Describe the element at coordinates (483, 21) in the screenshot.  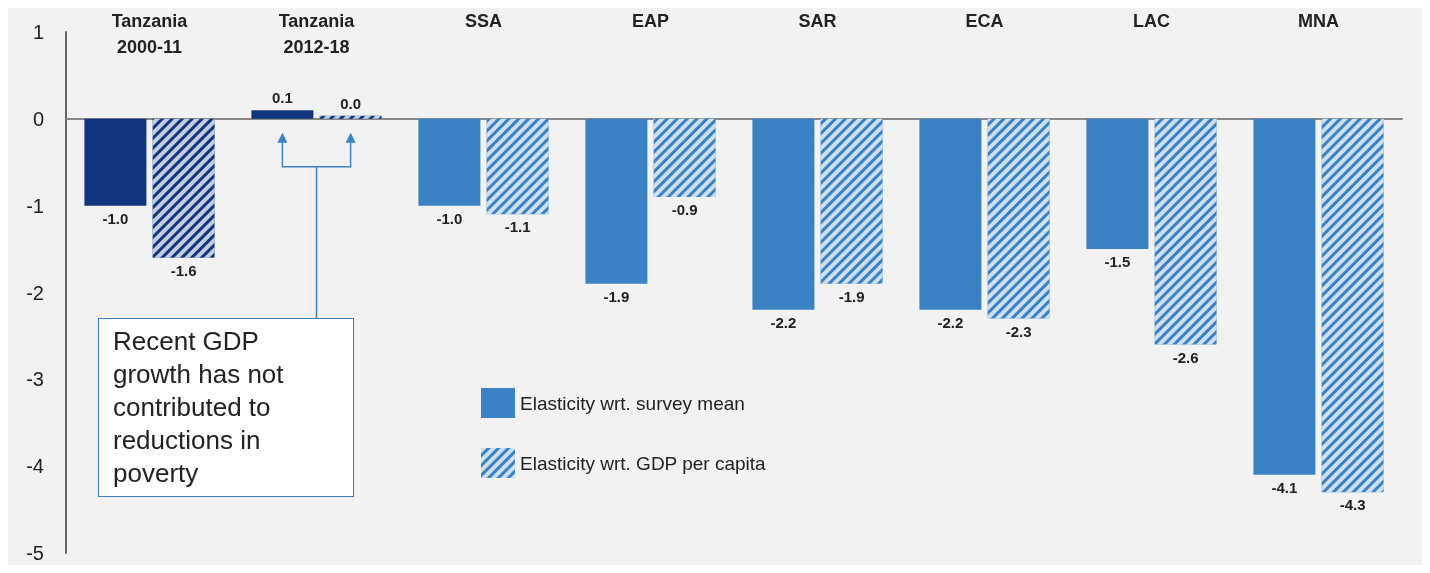
I see `x-tick-label: SSA` at that location.